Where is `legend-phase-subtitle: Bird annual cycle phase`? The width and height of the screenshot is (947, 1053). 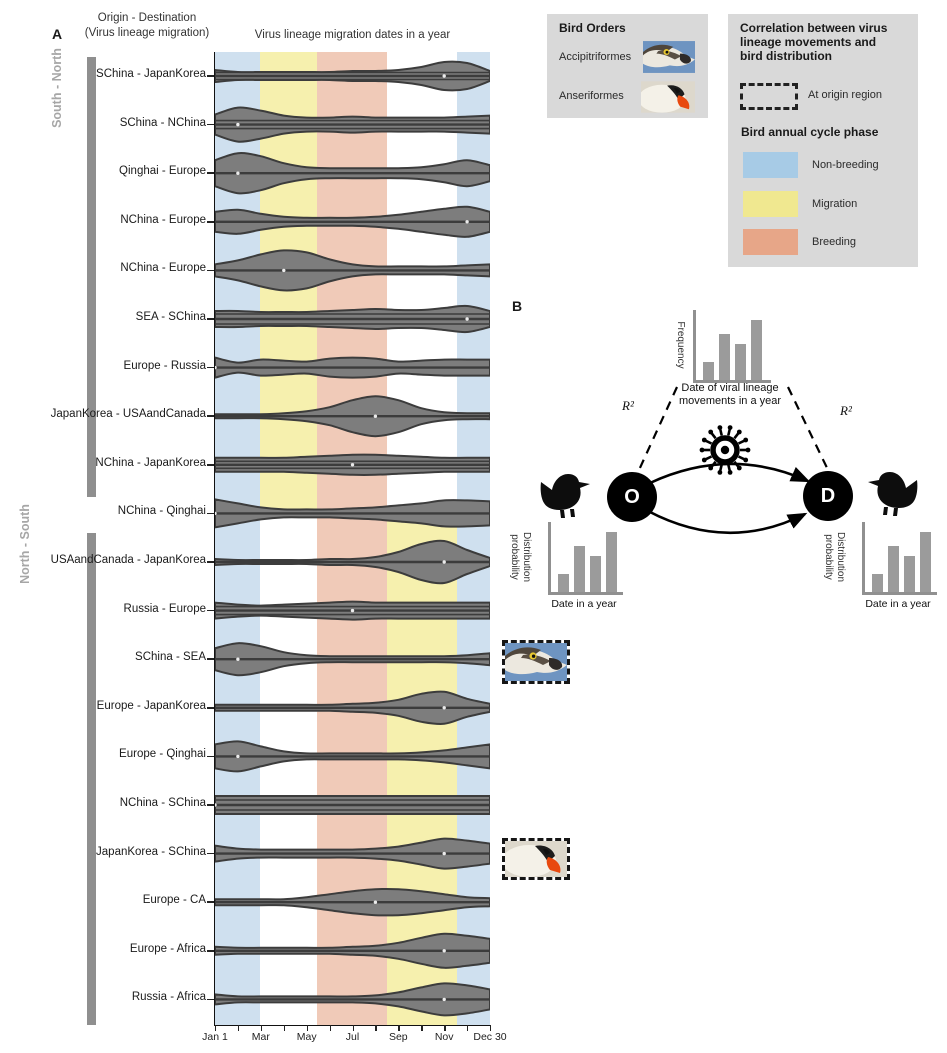
legend-phase-subtitle: Bird annual cycle phase is located at coordinates (810, 132).